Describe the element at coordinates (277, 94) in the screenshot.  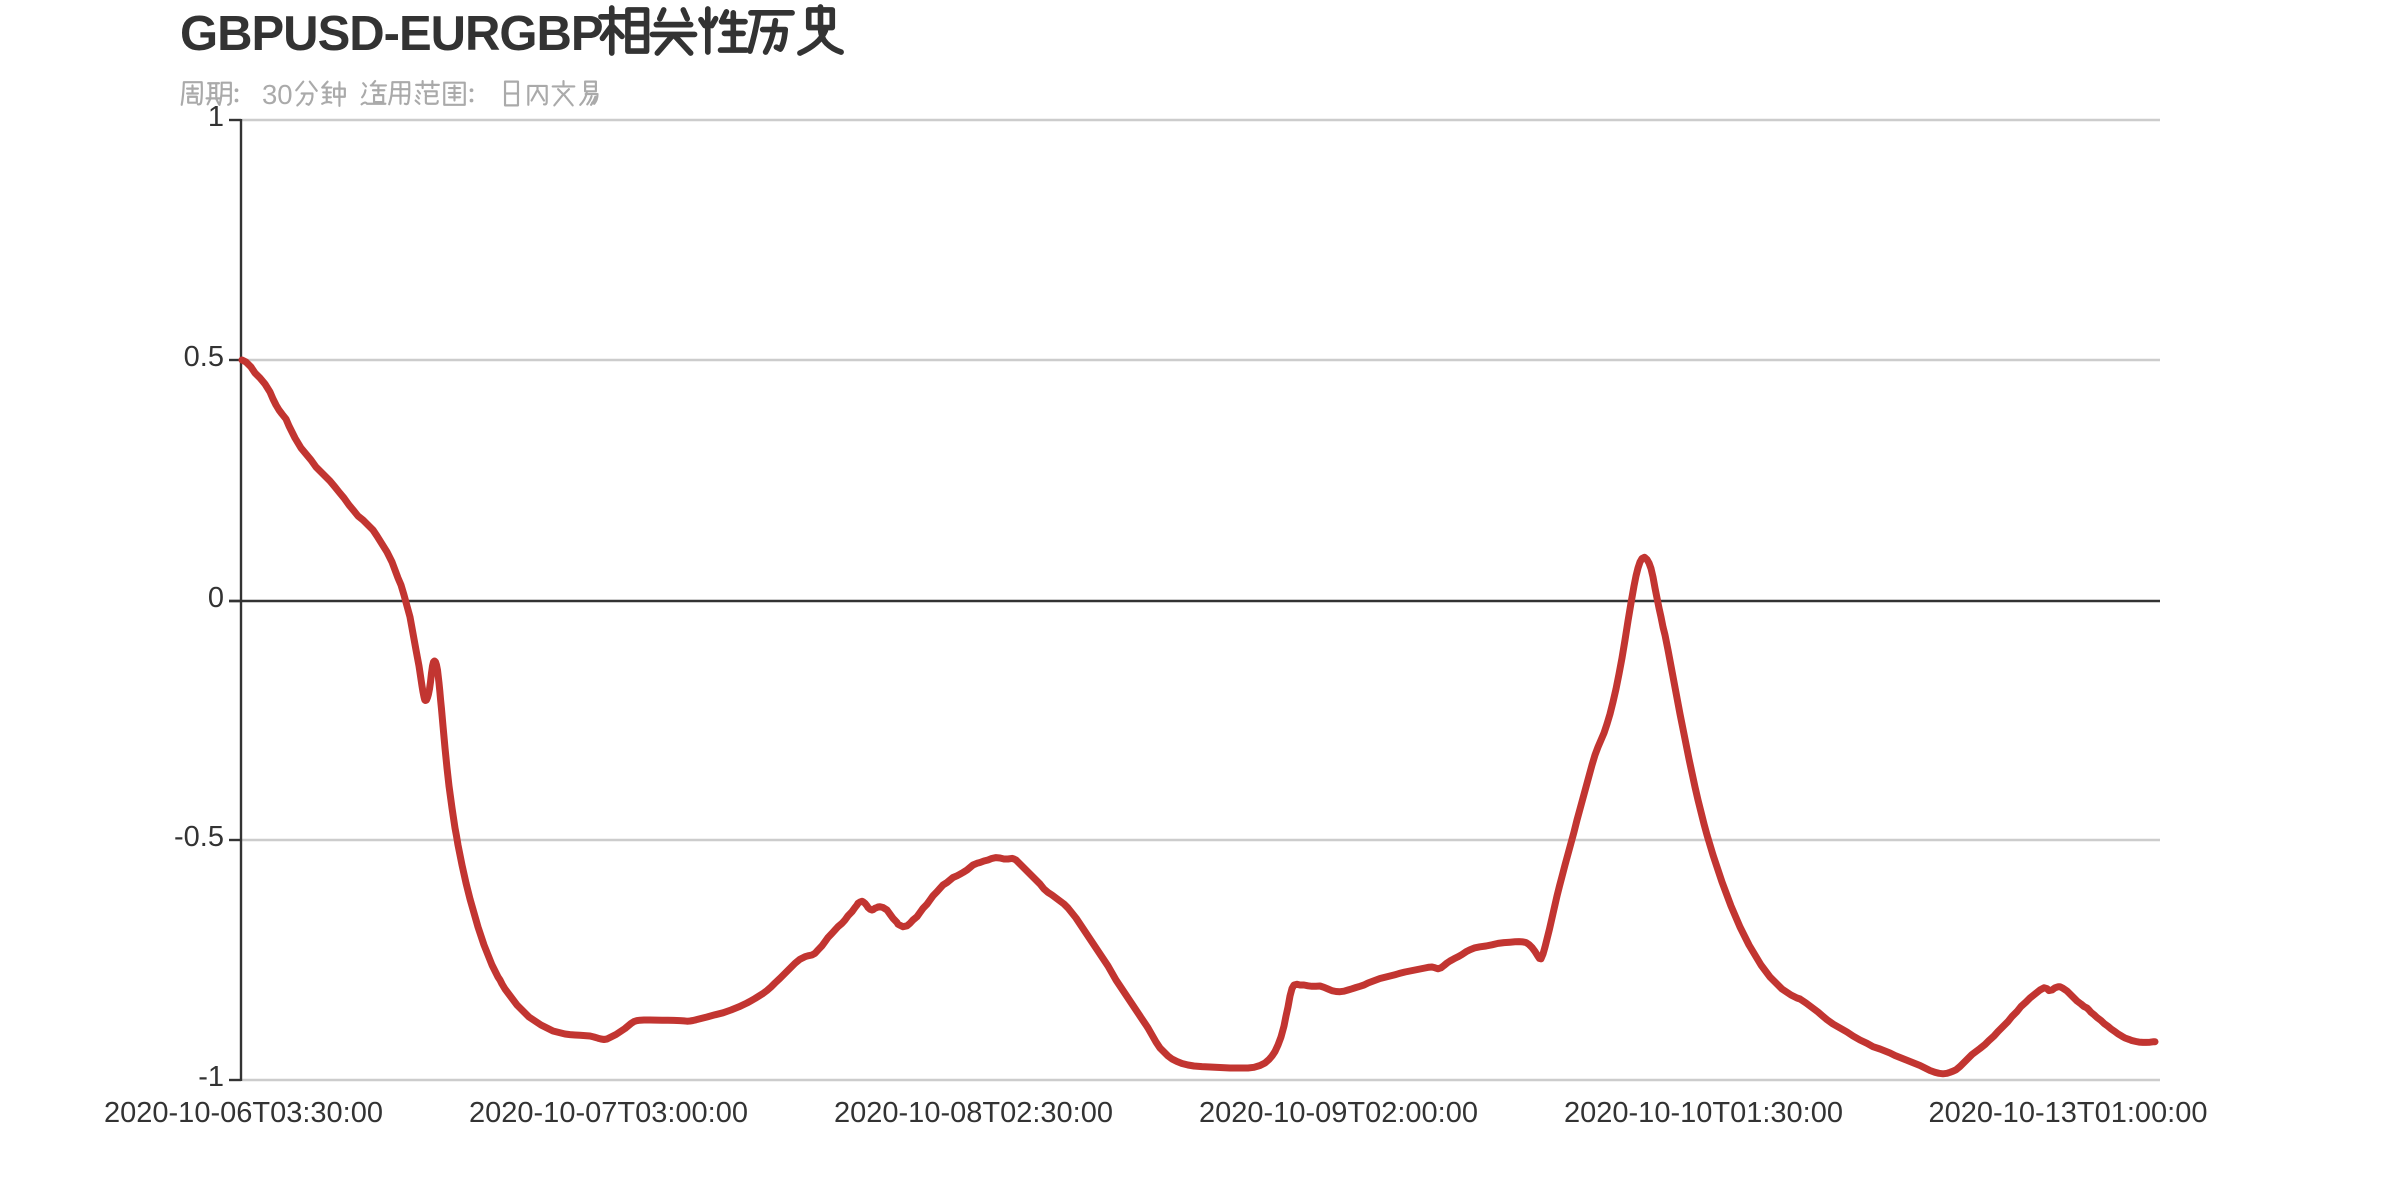
I see `svg-text: 30` at that location.